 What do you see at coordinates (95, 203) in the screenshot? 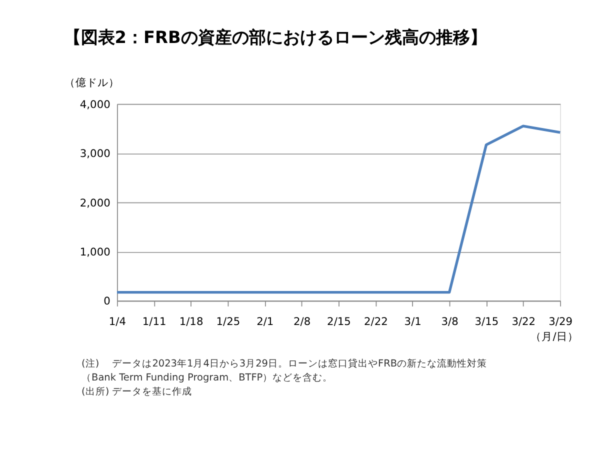
I see `y-tick-label: 2,000` at bounding box center [95, 203].